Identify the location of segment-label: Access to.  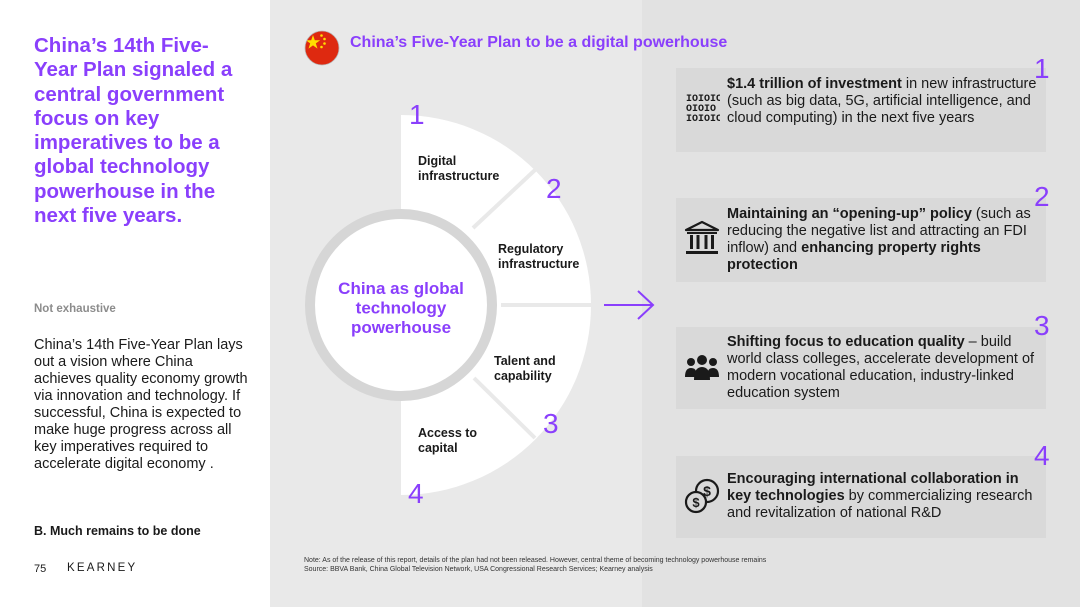
(447, 433).